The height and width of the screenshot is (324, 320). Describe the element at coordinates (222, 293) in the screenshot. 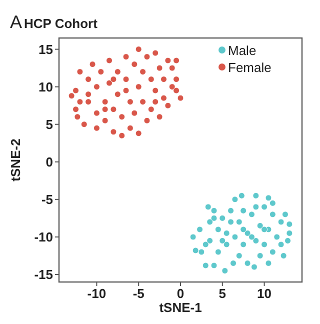

I see `x-tick-label: 5` at that location.